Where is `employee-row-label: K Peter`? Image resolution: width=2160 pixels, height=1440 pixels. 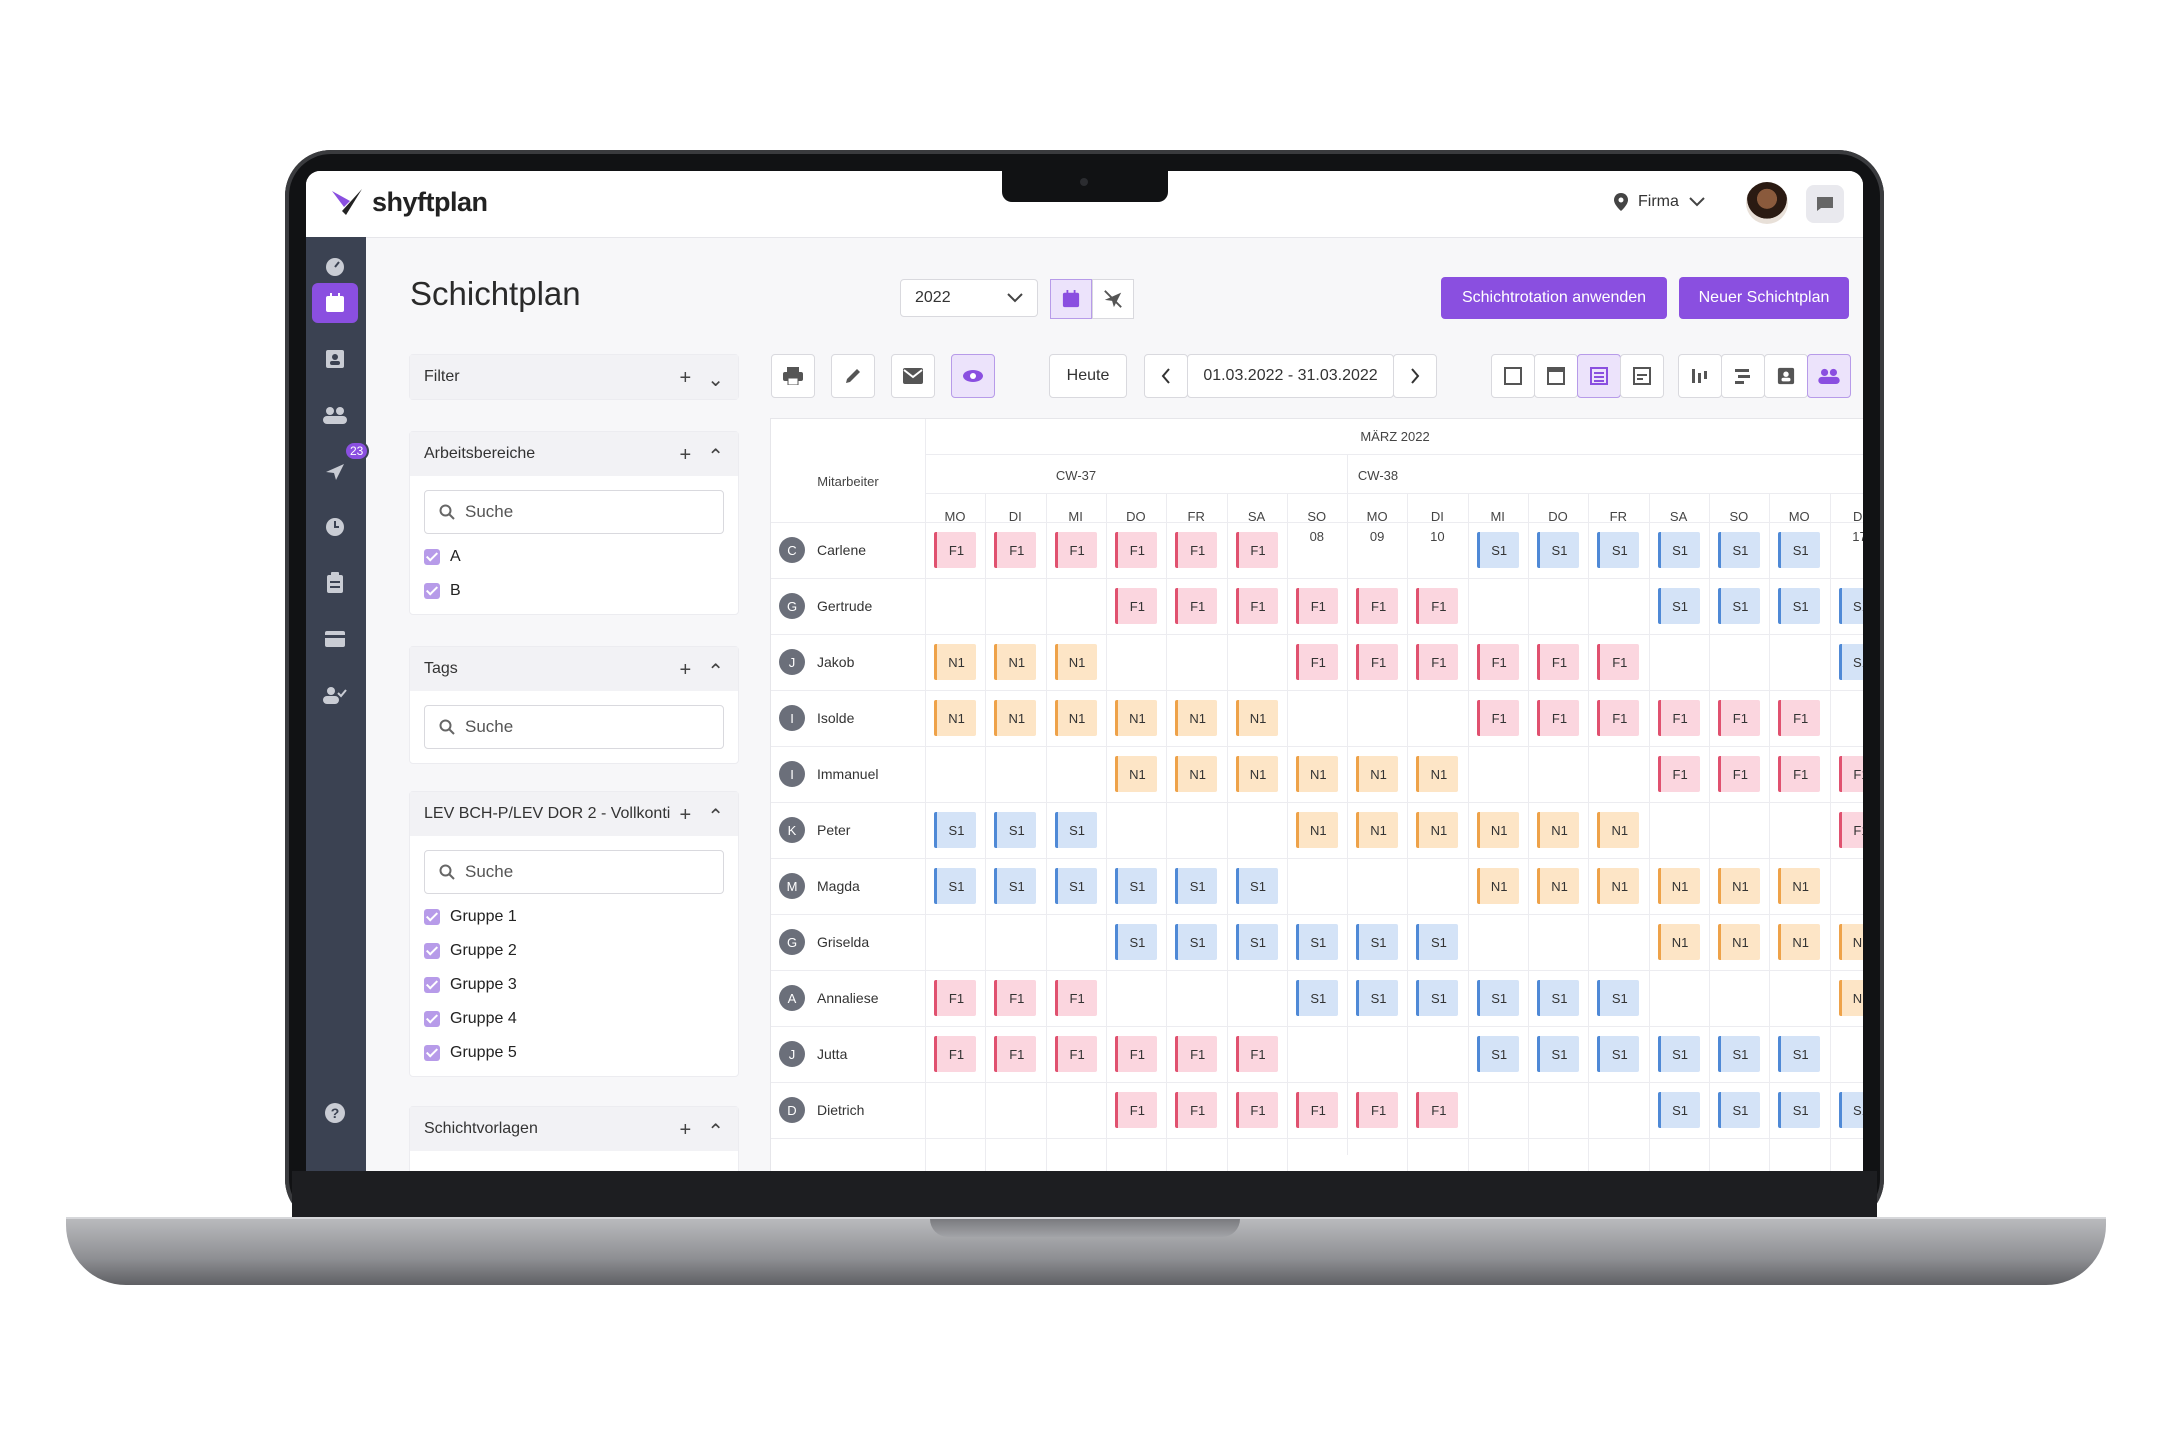 employee-row-label: K Peter is located at coordinates (814, 830).